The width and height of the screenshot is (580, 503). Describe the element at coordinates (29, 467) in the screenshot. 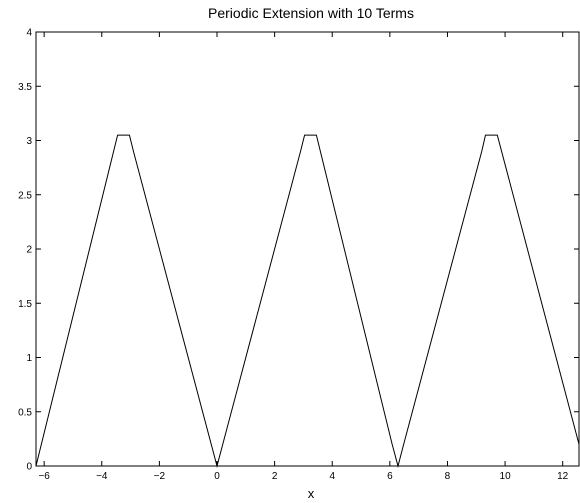

I see `y-tick-label: 0` at that location.